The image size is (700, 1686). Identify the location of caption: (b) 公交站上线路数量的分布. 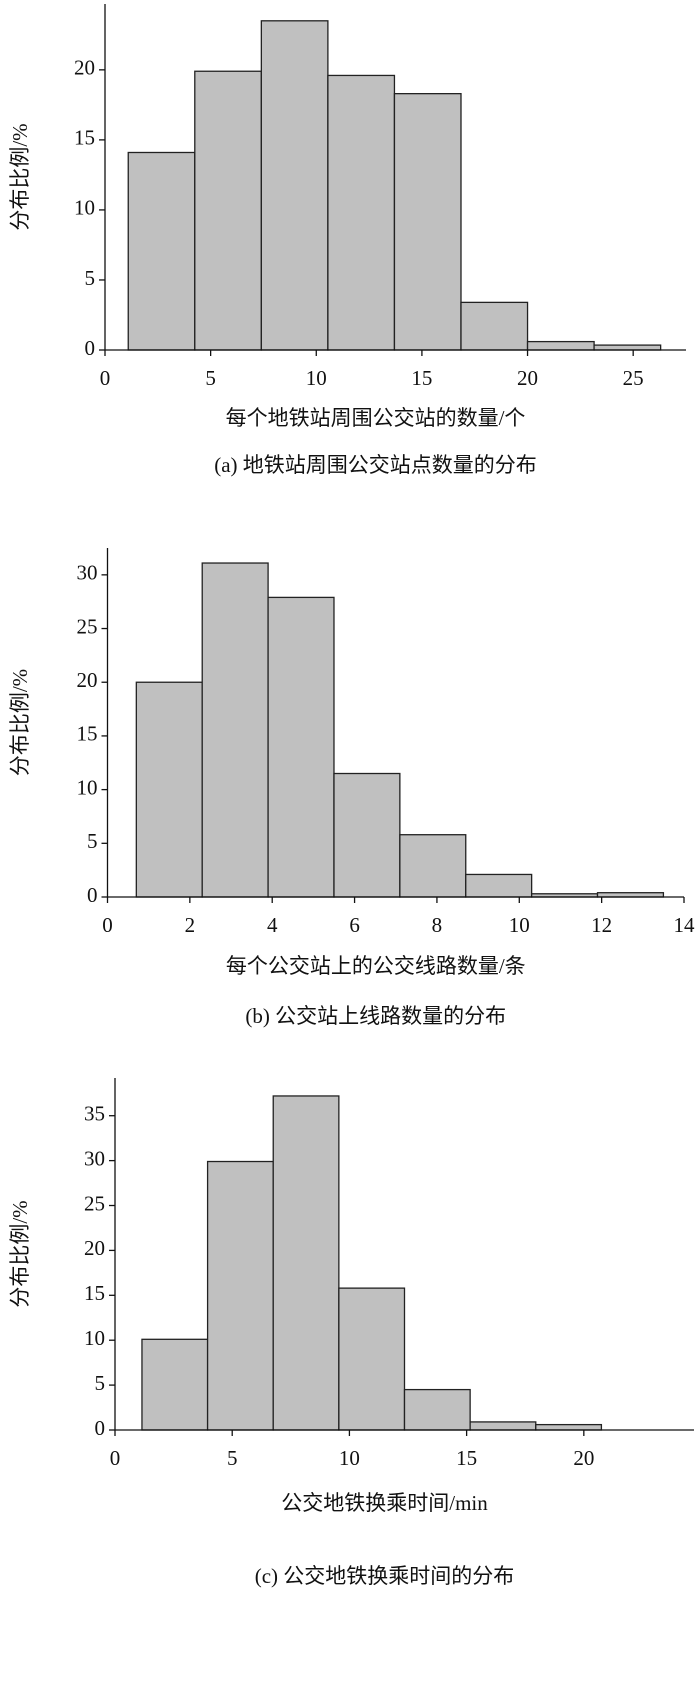
(375, 1016).